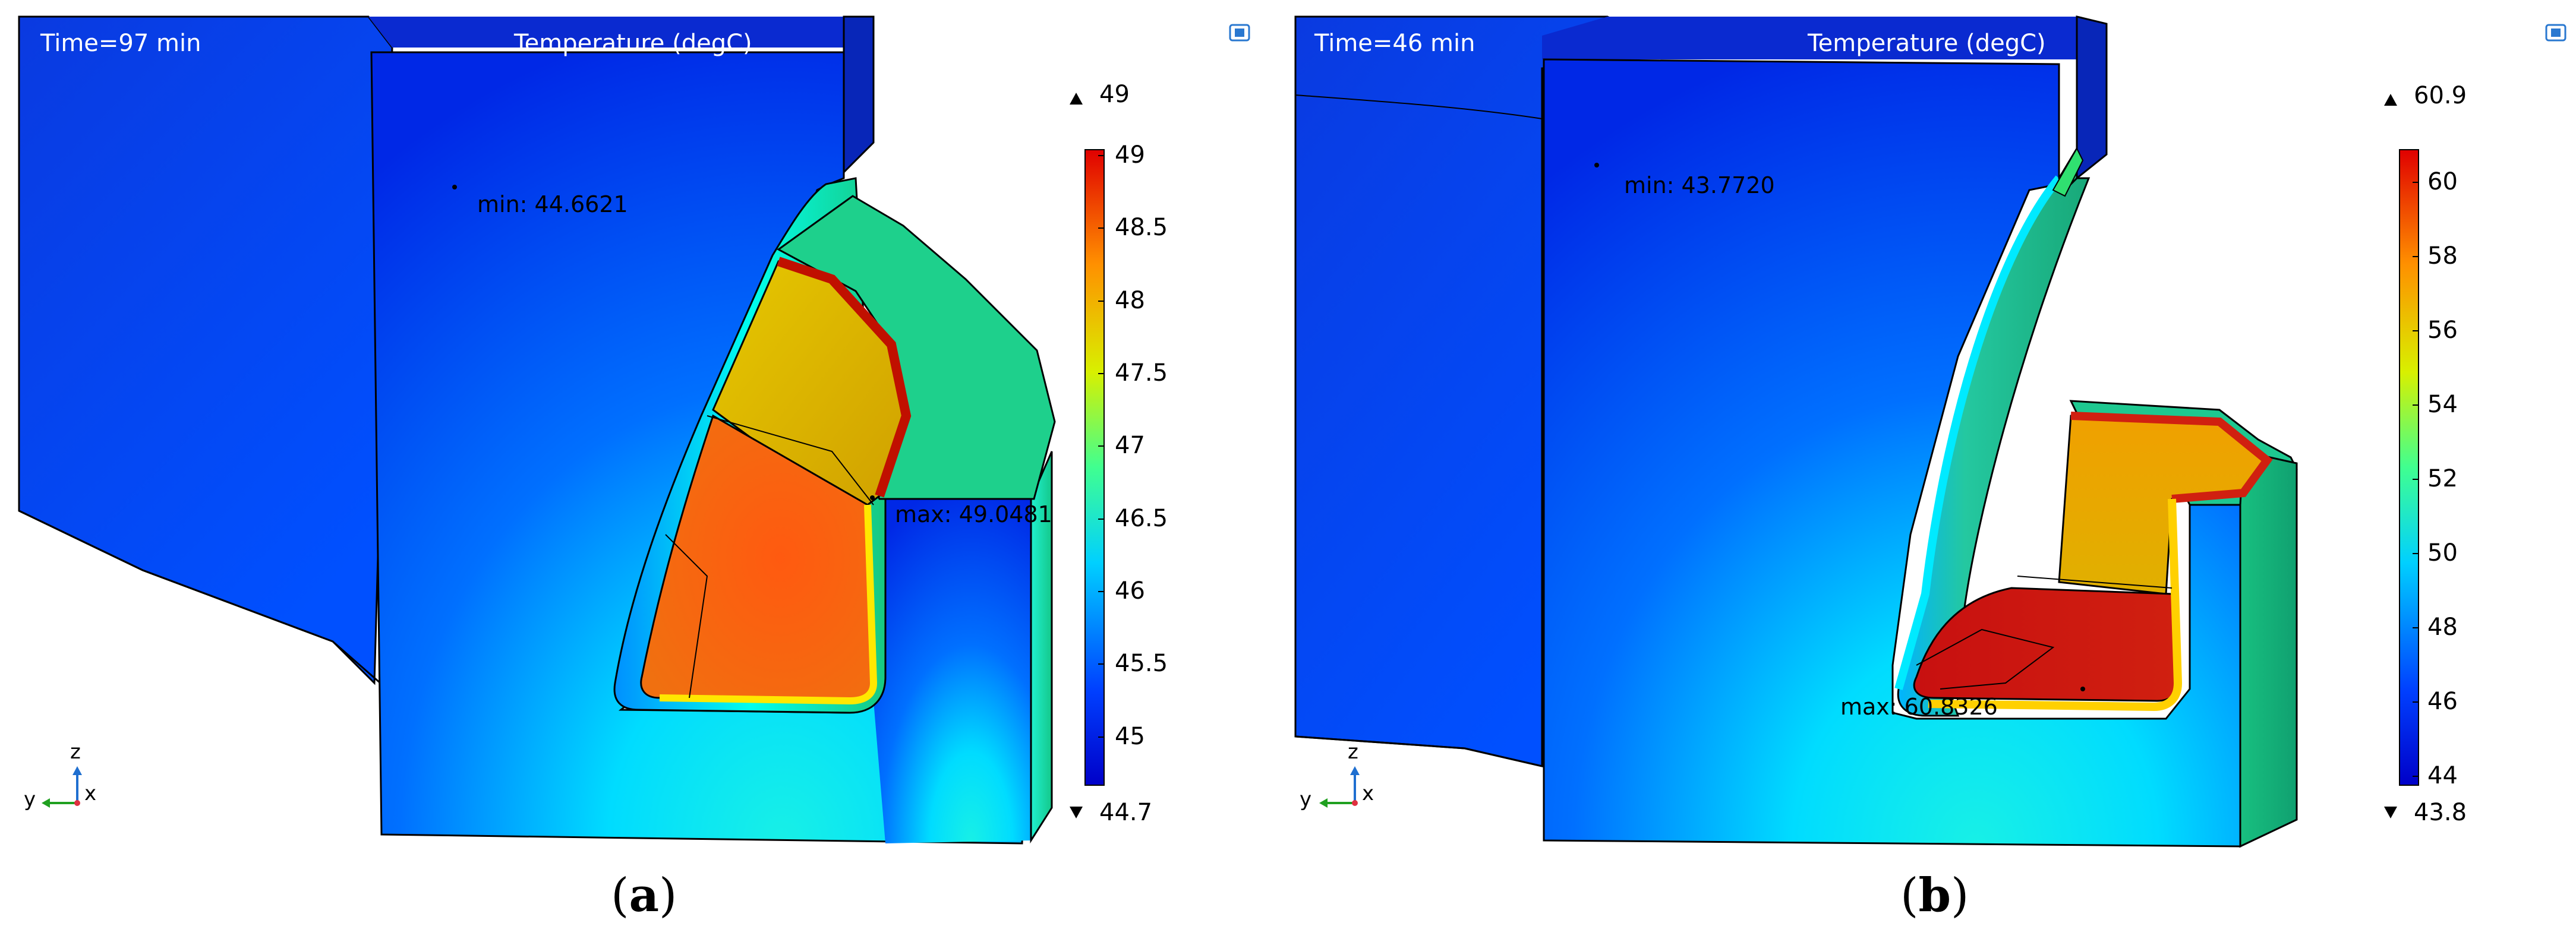 This screenshot has height=942, width=2576. I want to click on colorbar-a, so click(1095, 467).